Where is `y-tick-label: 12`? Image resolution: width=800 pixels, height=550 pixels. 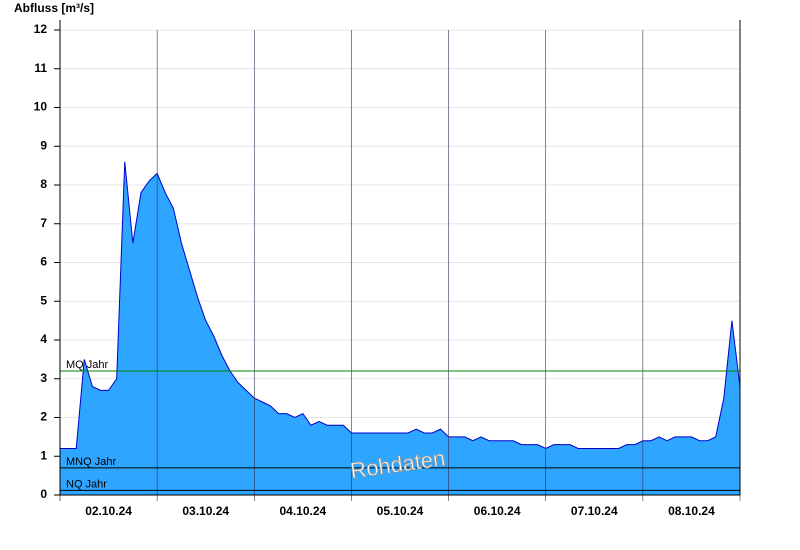 y-tick-label: 12 is located at coordinates (41, 29).